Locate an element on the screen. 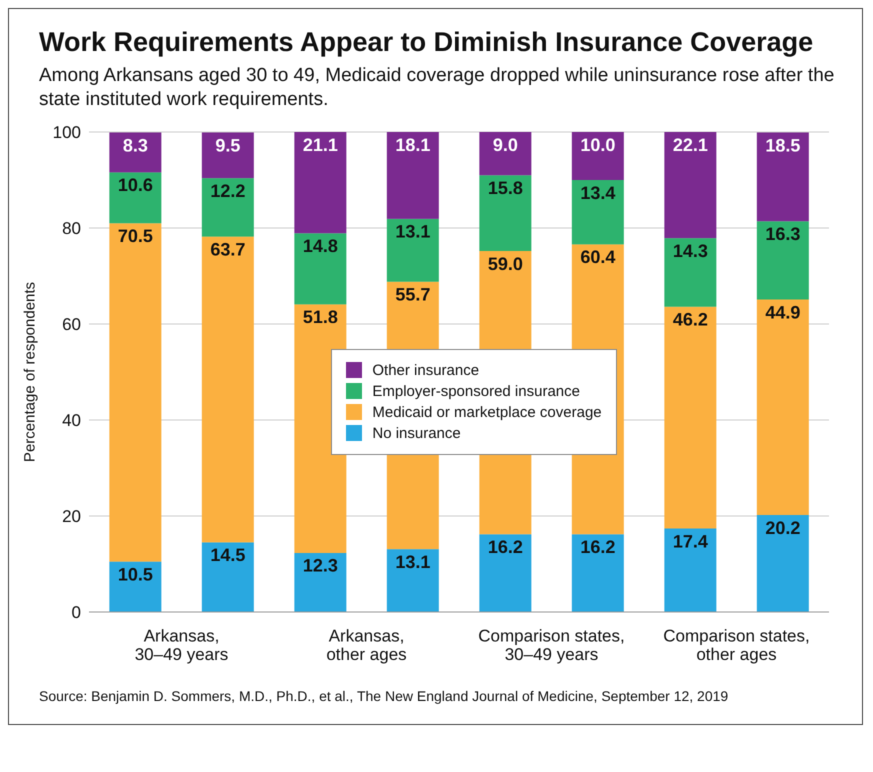 This screenshot has height=772, width=873. data-label: 12.2 is located at coordinates (228, 190).